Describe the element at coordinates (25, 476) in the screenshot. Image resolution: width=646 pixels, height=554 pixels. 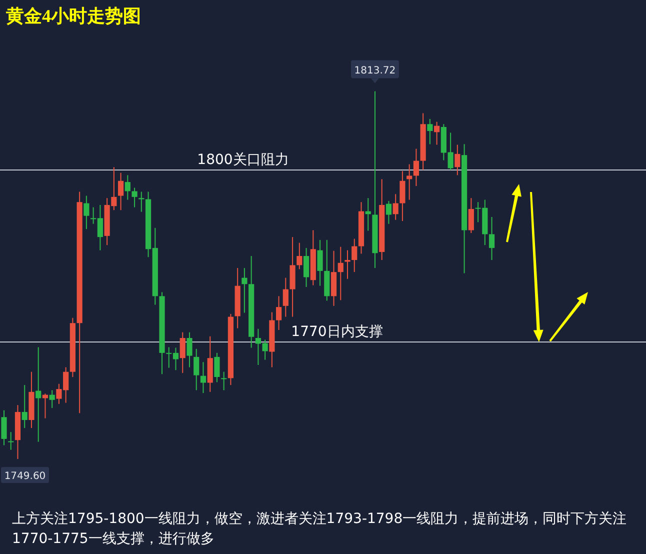
I see `text: 1749.60` at that location.